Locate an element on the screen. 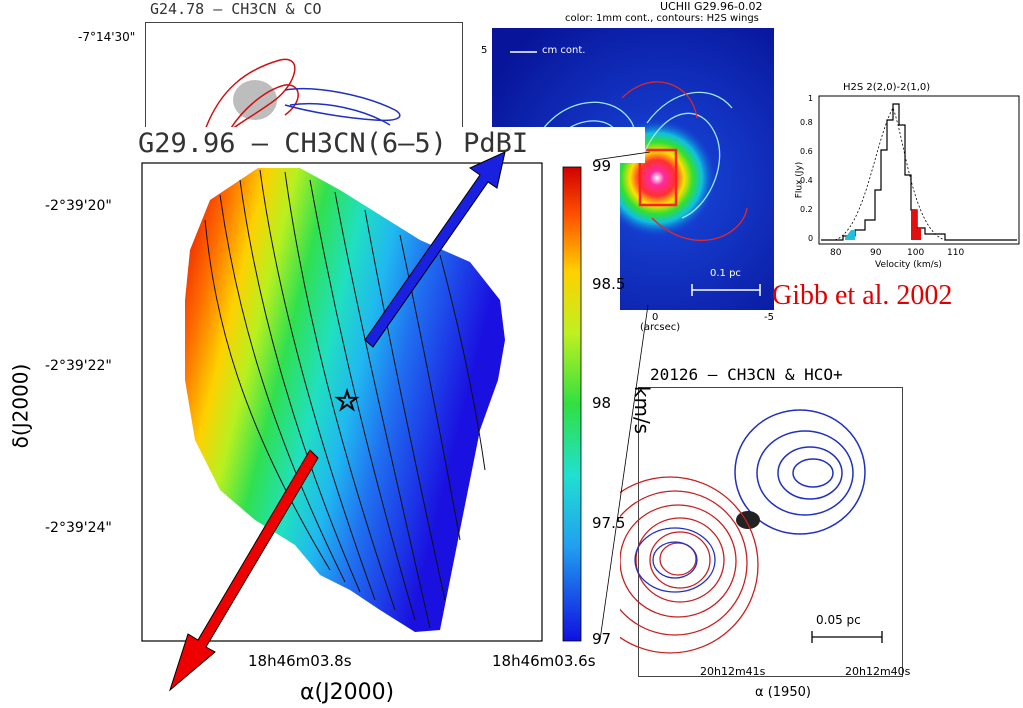  g24-contours is located at coordinates (302, 98).